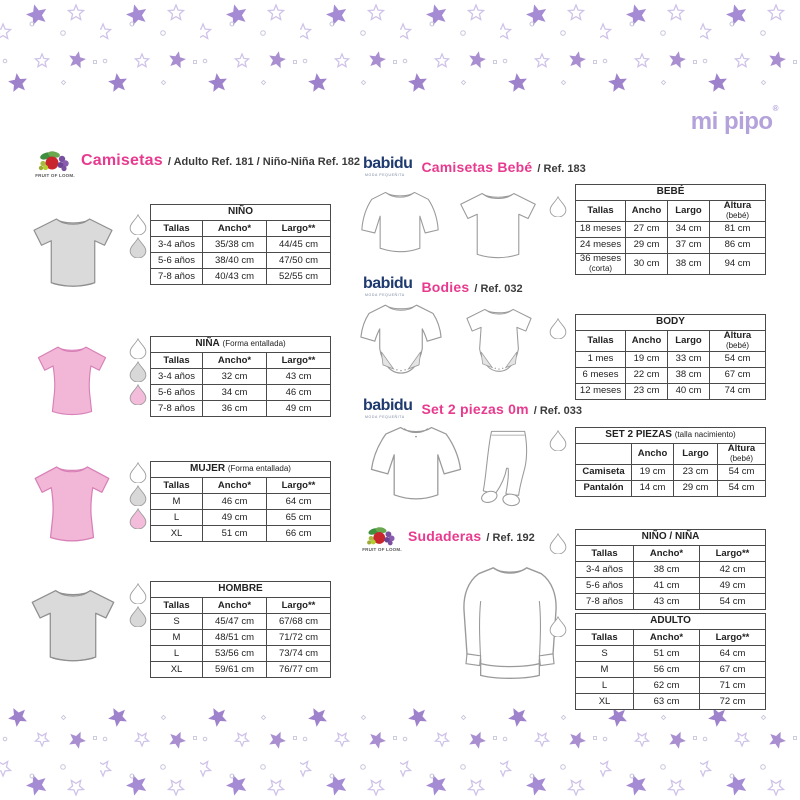 This screenshot has height=800, width=800. Describe the element at coordinates (670, 375) in the screenshot. I see `table-row: 6 meses 22 cm 38 cm 67 cm` at that location.